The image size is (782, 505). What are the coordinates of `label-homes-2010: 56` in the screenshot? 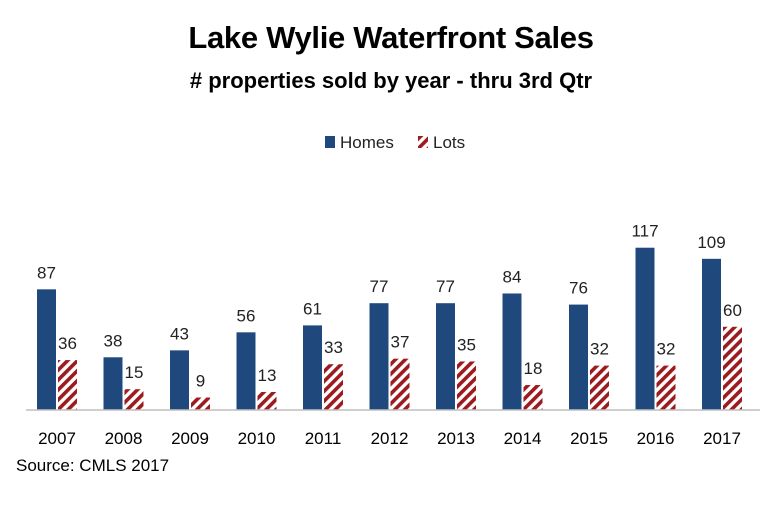 It's located at (246, 315).